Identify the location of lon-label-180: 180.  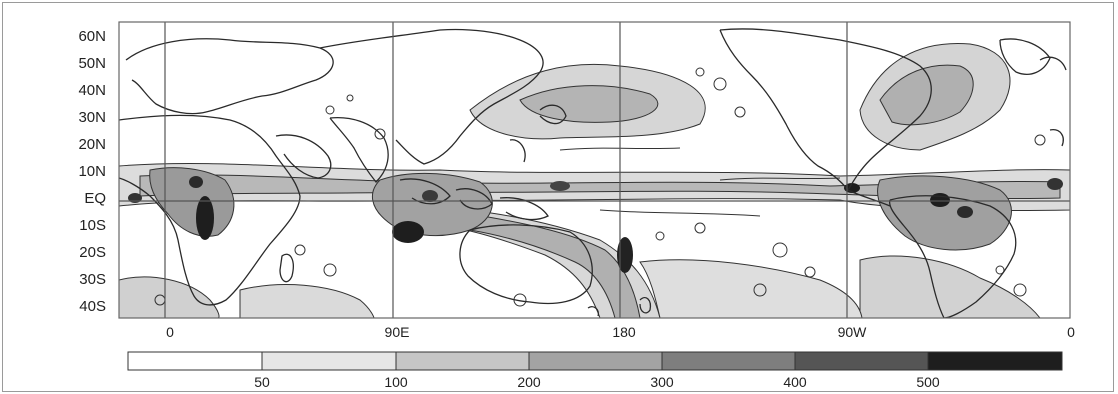
(624, 332).